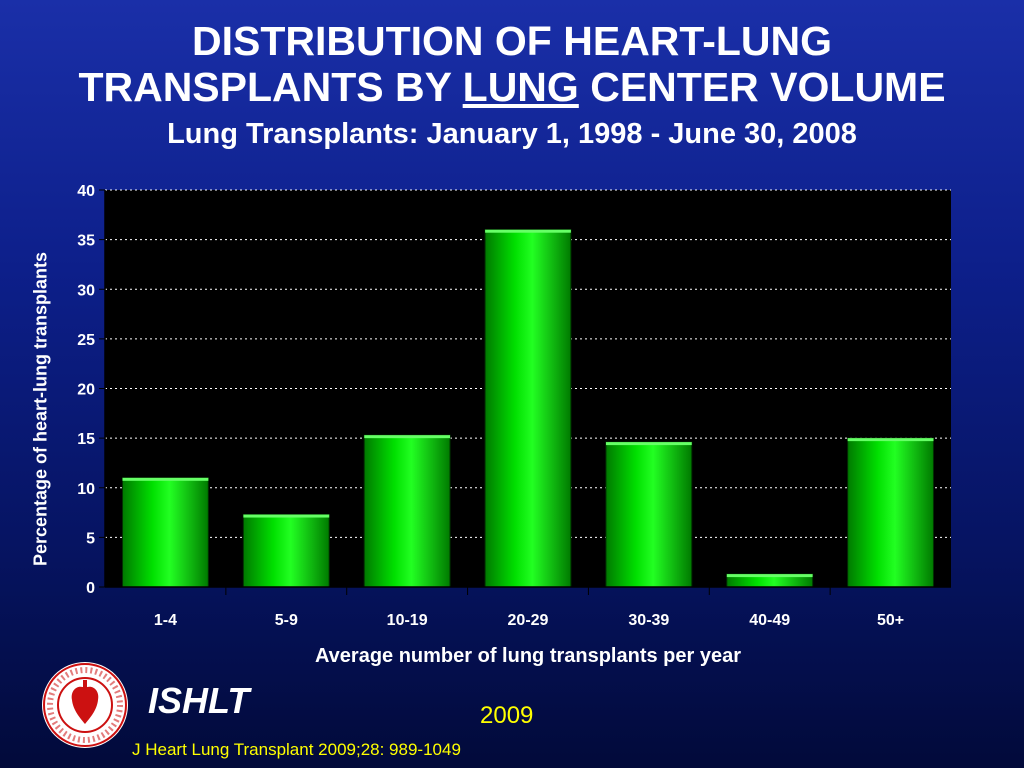 This screenshot has width=1024, height=768. Describe the element at coordinates (199, 700) in the screenshot. I see `org-name: ISHLT` at that location.